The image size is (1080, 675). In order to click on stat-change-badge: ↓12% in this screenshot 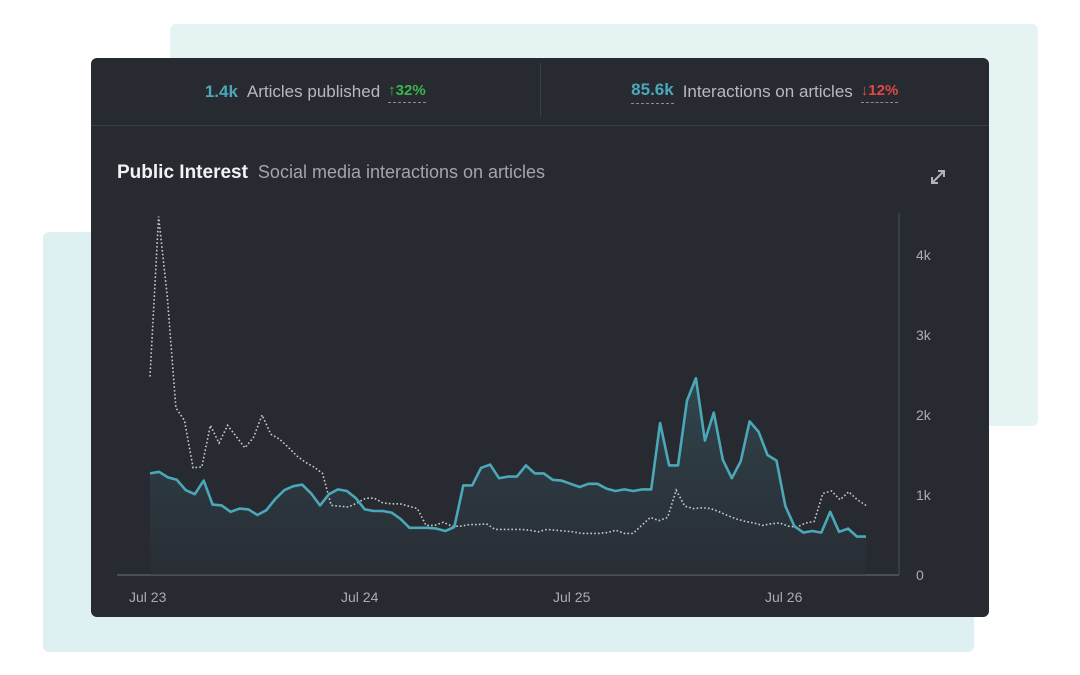, I will do `click(879, 92)`.